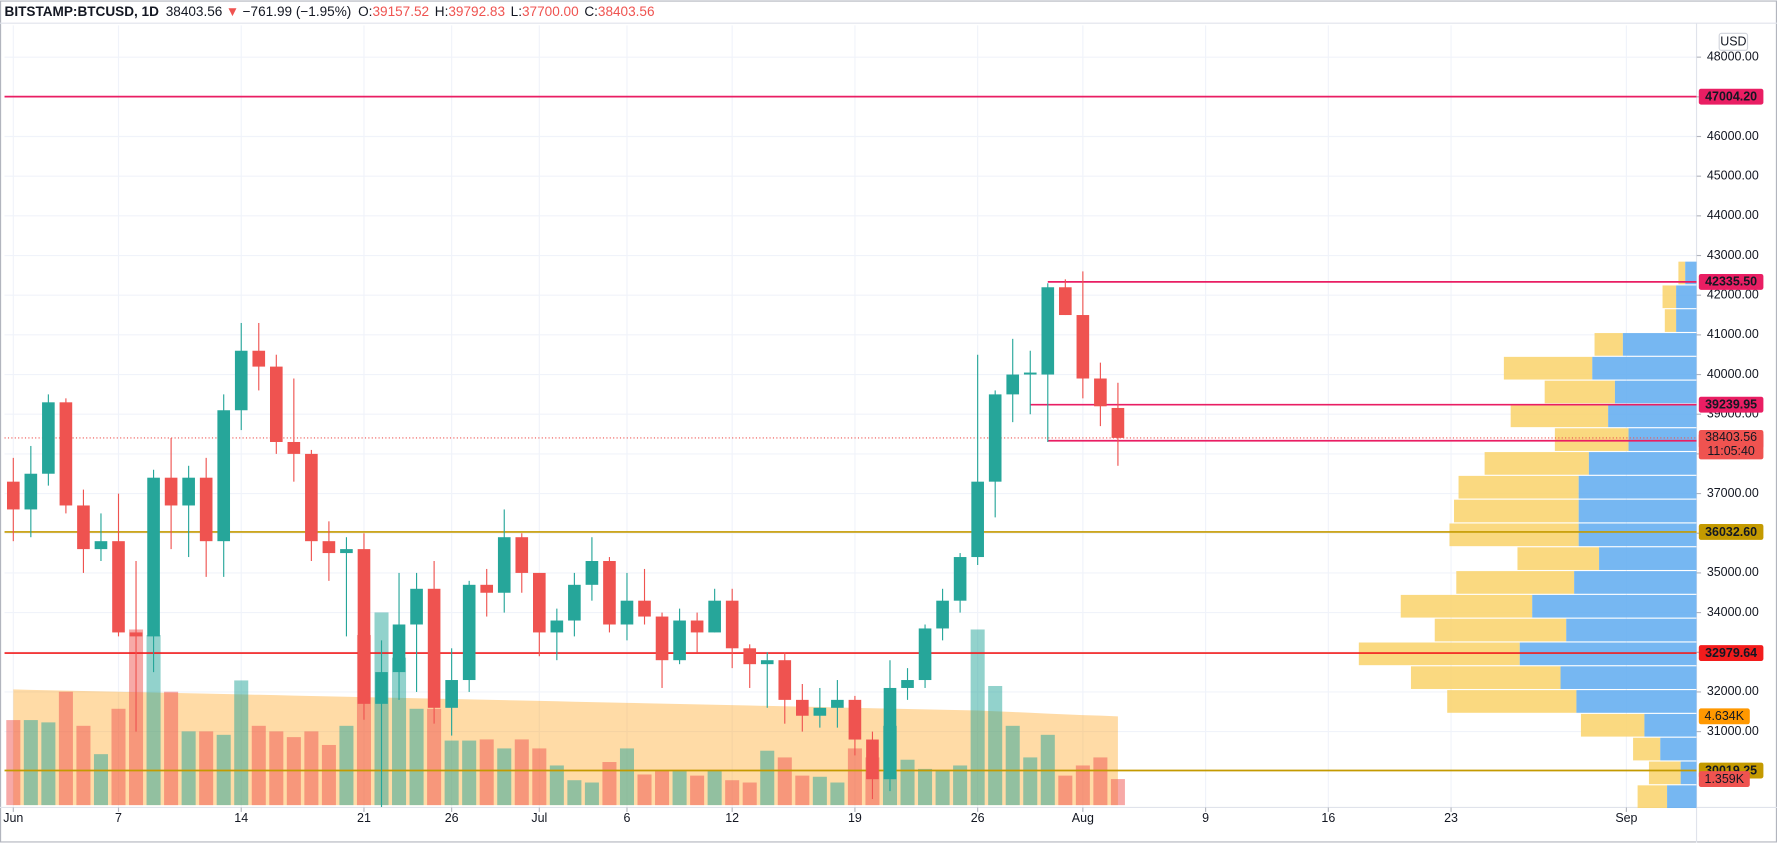 This screenshot has width=1777, height=843. What do you see at coordinates (1731, 282) in the screenshot?
I see `level-label: 42335.50` at bounding box center [1731, 282].